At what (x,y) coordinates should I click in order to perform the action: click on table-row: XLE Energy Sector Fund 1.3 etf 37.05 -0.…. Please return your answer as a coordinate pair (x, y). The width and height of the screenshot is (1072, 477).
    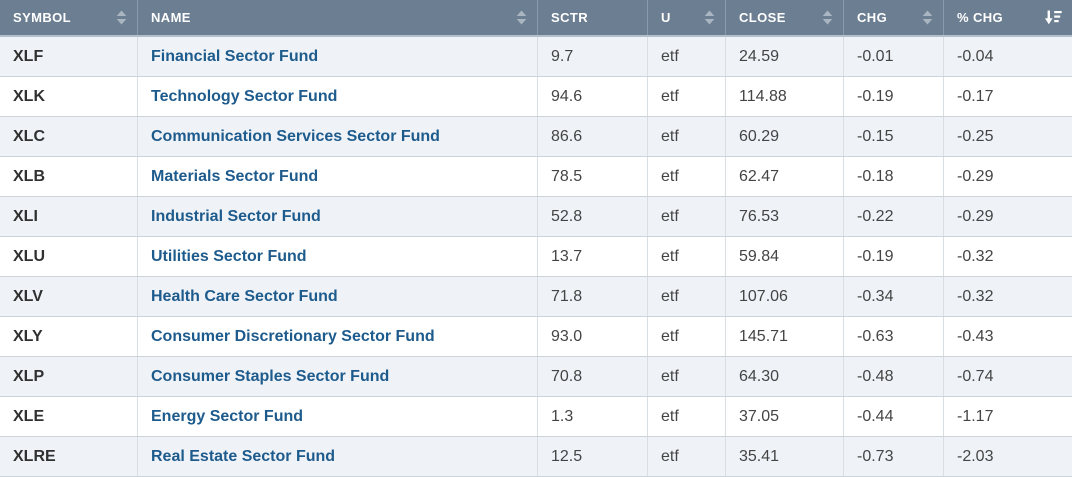
    Looking at the image, I should click on (536, 417).